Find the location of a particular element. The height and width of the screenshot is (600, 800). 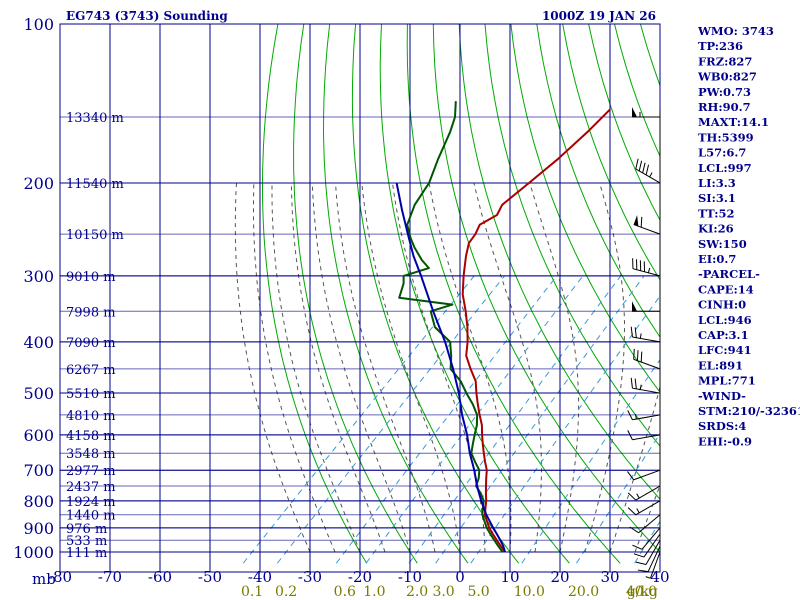

stat-line: RH:90.7 is located at coordinates (724, 107).